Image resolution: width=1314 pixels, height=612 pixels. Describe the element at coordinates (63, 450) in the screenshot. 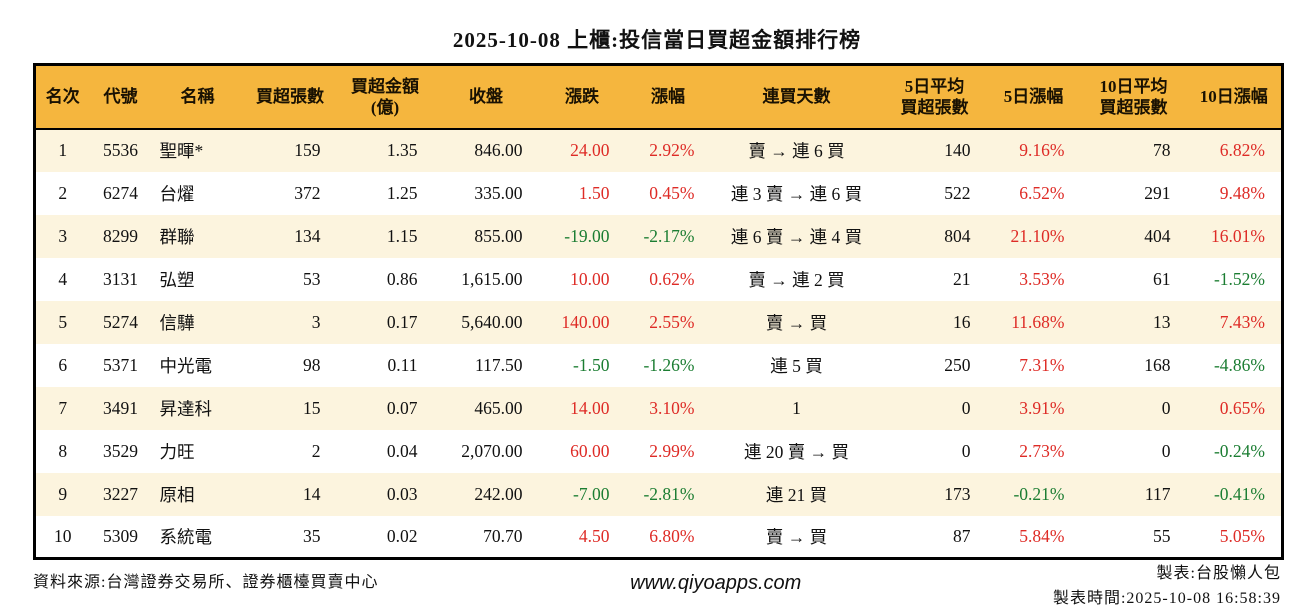

I see `cell-rank: 8` at that location.